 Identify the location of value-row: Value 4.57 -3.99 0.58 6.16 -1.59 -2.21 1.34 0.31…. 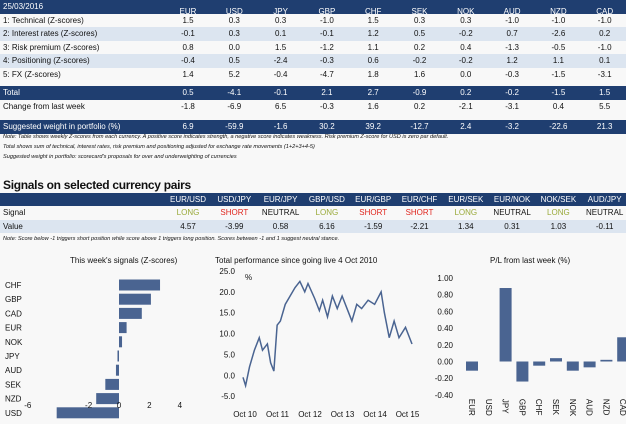
(313, 226).